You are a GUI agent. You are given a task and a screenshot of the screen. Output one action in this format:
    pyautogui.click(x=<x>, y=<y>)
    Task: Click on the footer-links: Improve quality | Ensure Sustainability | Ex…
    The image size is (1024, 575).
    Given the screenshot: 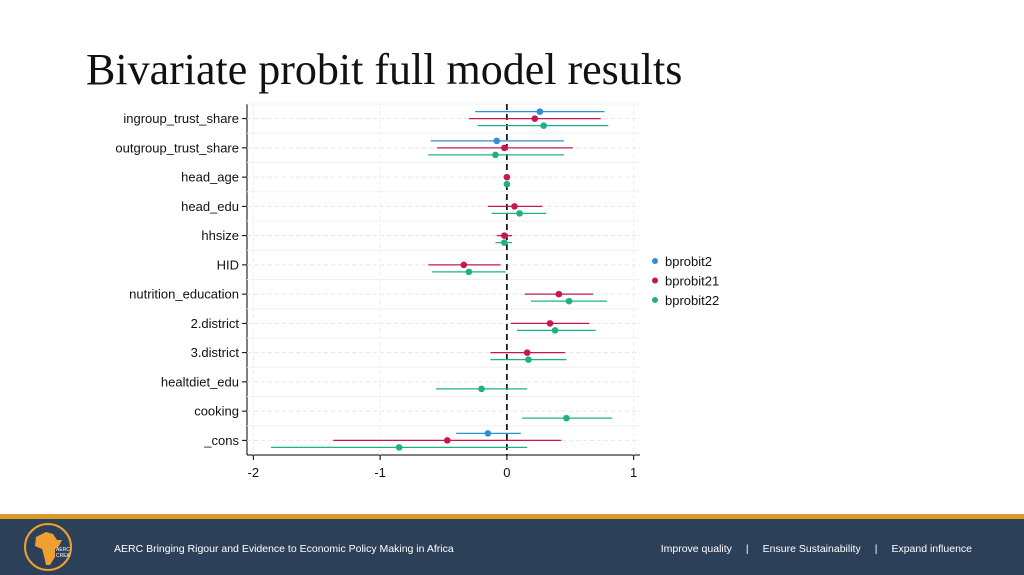 What is the action you would take?
    pyautogui.click(x=816, y=549)
    